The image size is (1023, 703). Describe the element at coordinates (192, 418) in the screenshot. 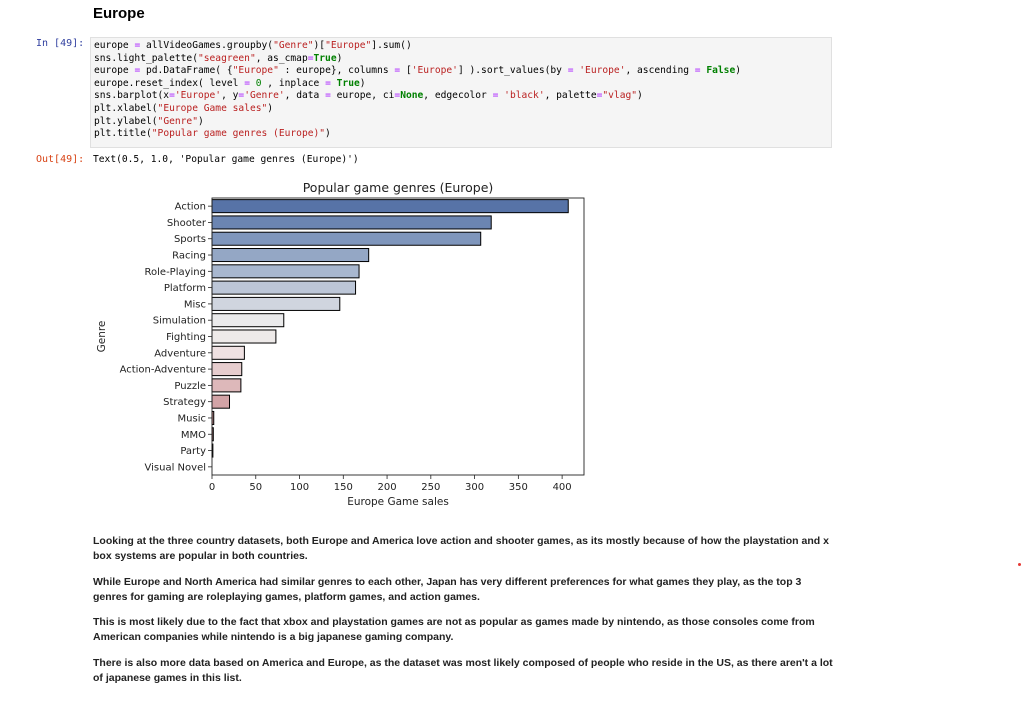

I see `y-tick-label: Music` at that location.